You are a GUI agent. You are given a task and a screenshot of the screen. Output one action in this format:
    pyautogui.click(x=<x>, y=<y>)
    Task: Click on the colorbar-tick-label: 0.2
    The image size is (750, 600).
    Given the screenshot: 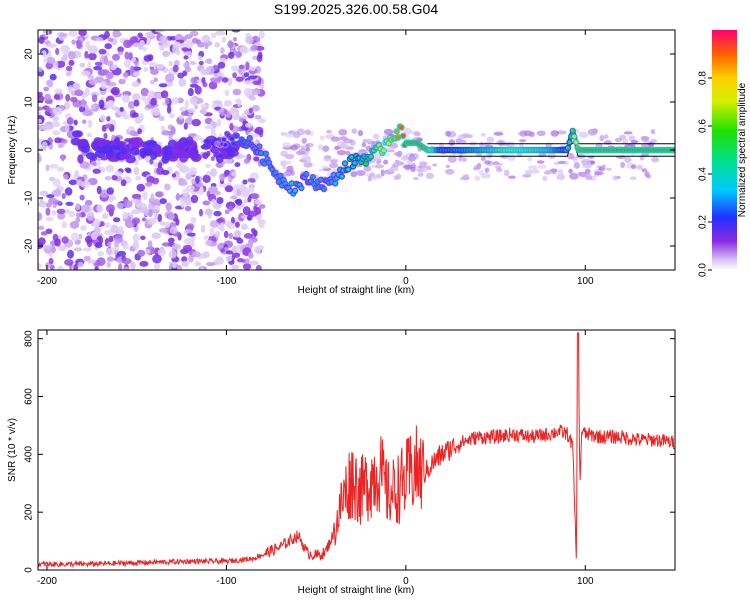 What is the action you would take?
    pyautogui.click(x=703, y=222)
    